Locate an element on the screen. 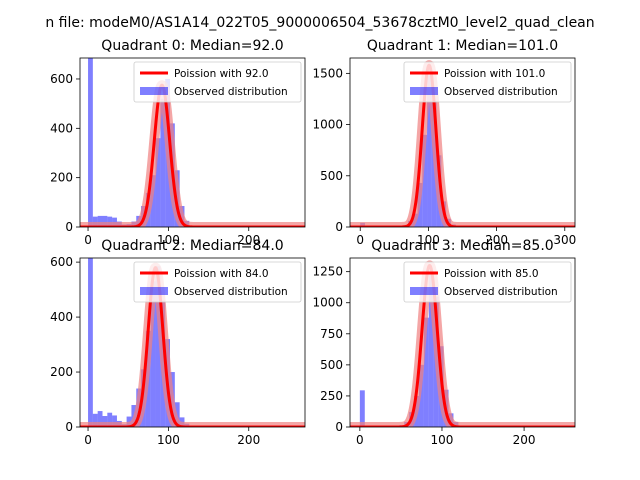  y-tick-label: 250 is located at coordinates (331, 396).